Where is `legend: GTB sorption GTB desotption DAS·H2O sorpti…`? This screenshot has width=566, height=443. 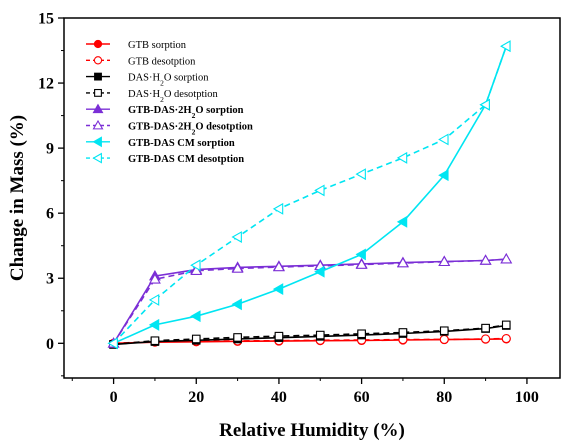 legend: GTB sorption GTB desotption DAS·H2O sorpti… is located at coordinates (169, 102).